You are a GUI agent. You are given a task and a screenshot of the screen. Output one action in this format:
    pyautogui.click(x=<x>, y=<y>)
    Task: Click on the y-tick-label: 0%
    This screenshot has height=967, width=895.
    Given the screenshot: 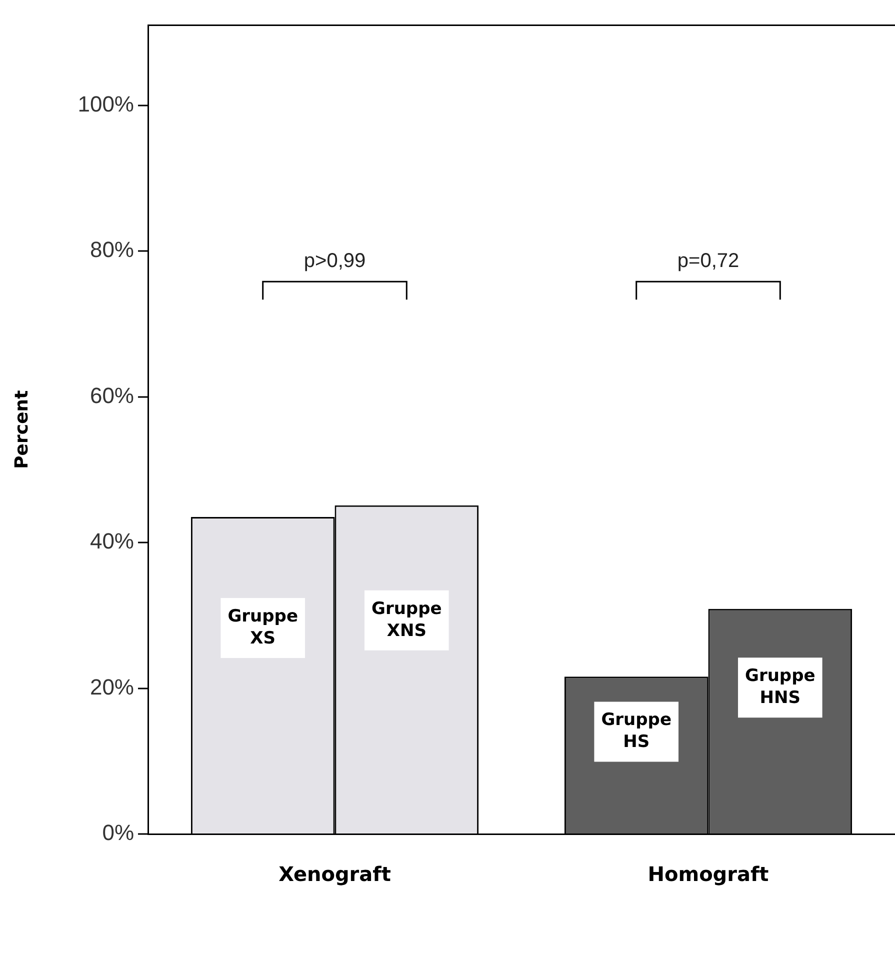 What is the action you would take?
    pyautogui.click(x=118, y=833)
    